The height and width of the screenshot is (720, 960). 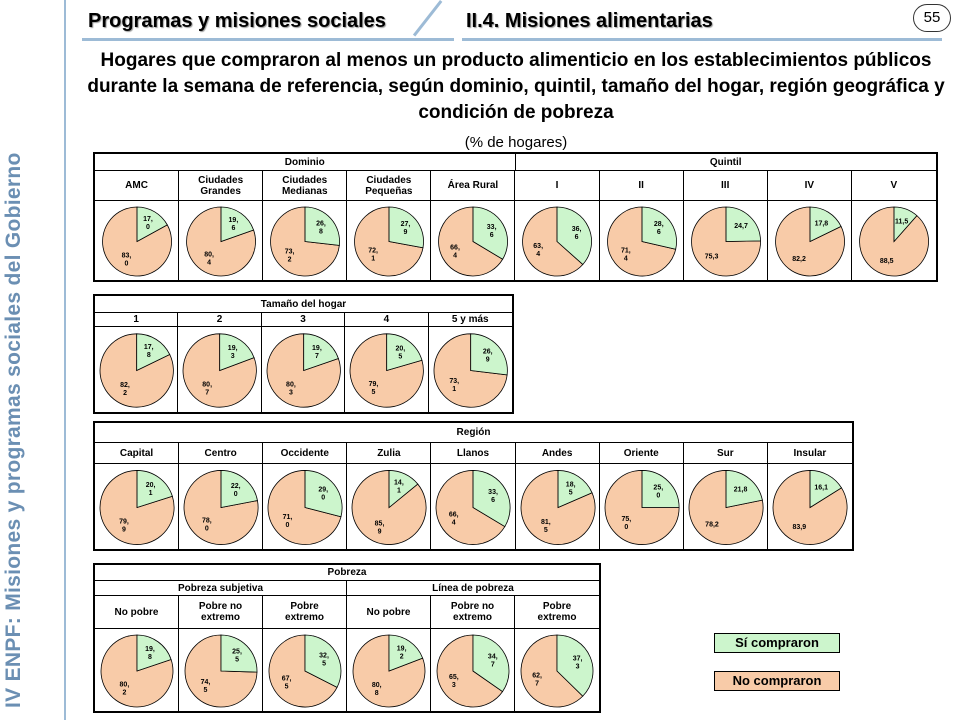 I want to click on pie-cell: 25, 0 75, 0, so click(x=642, y=506).